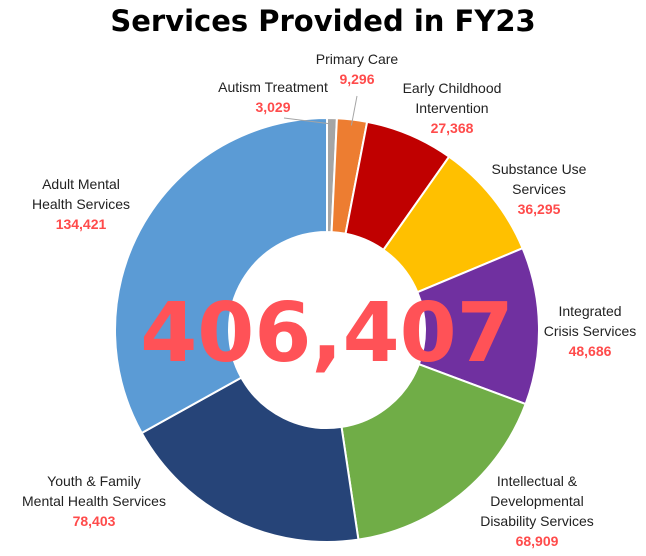 This screenshot has height=556, width=646. I want to click on value-autism-treatment: 3,029, so click(272, 107).